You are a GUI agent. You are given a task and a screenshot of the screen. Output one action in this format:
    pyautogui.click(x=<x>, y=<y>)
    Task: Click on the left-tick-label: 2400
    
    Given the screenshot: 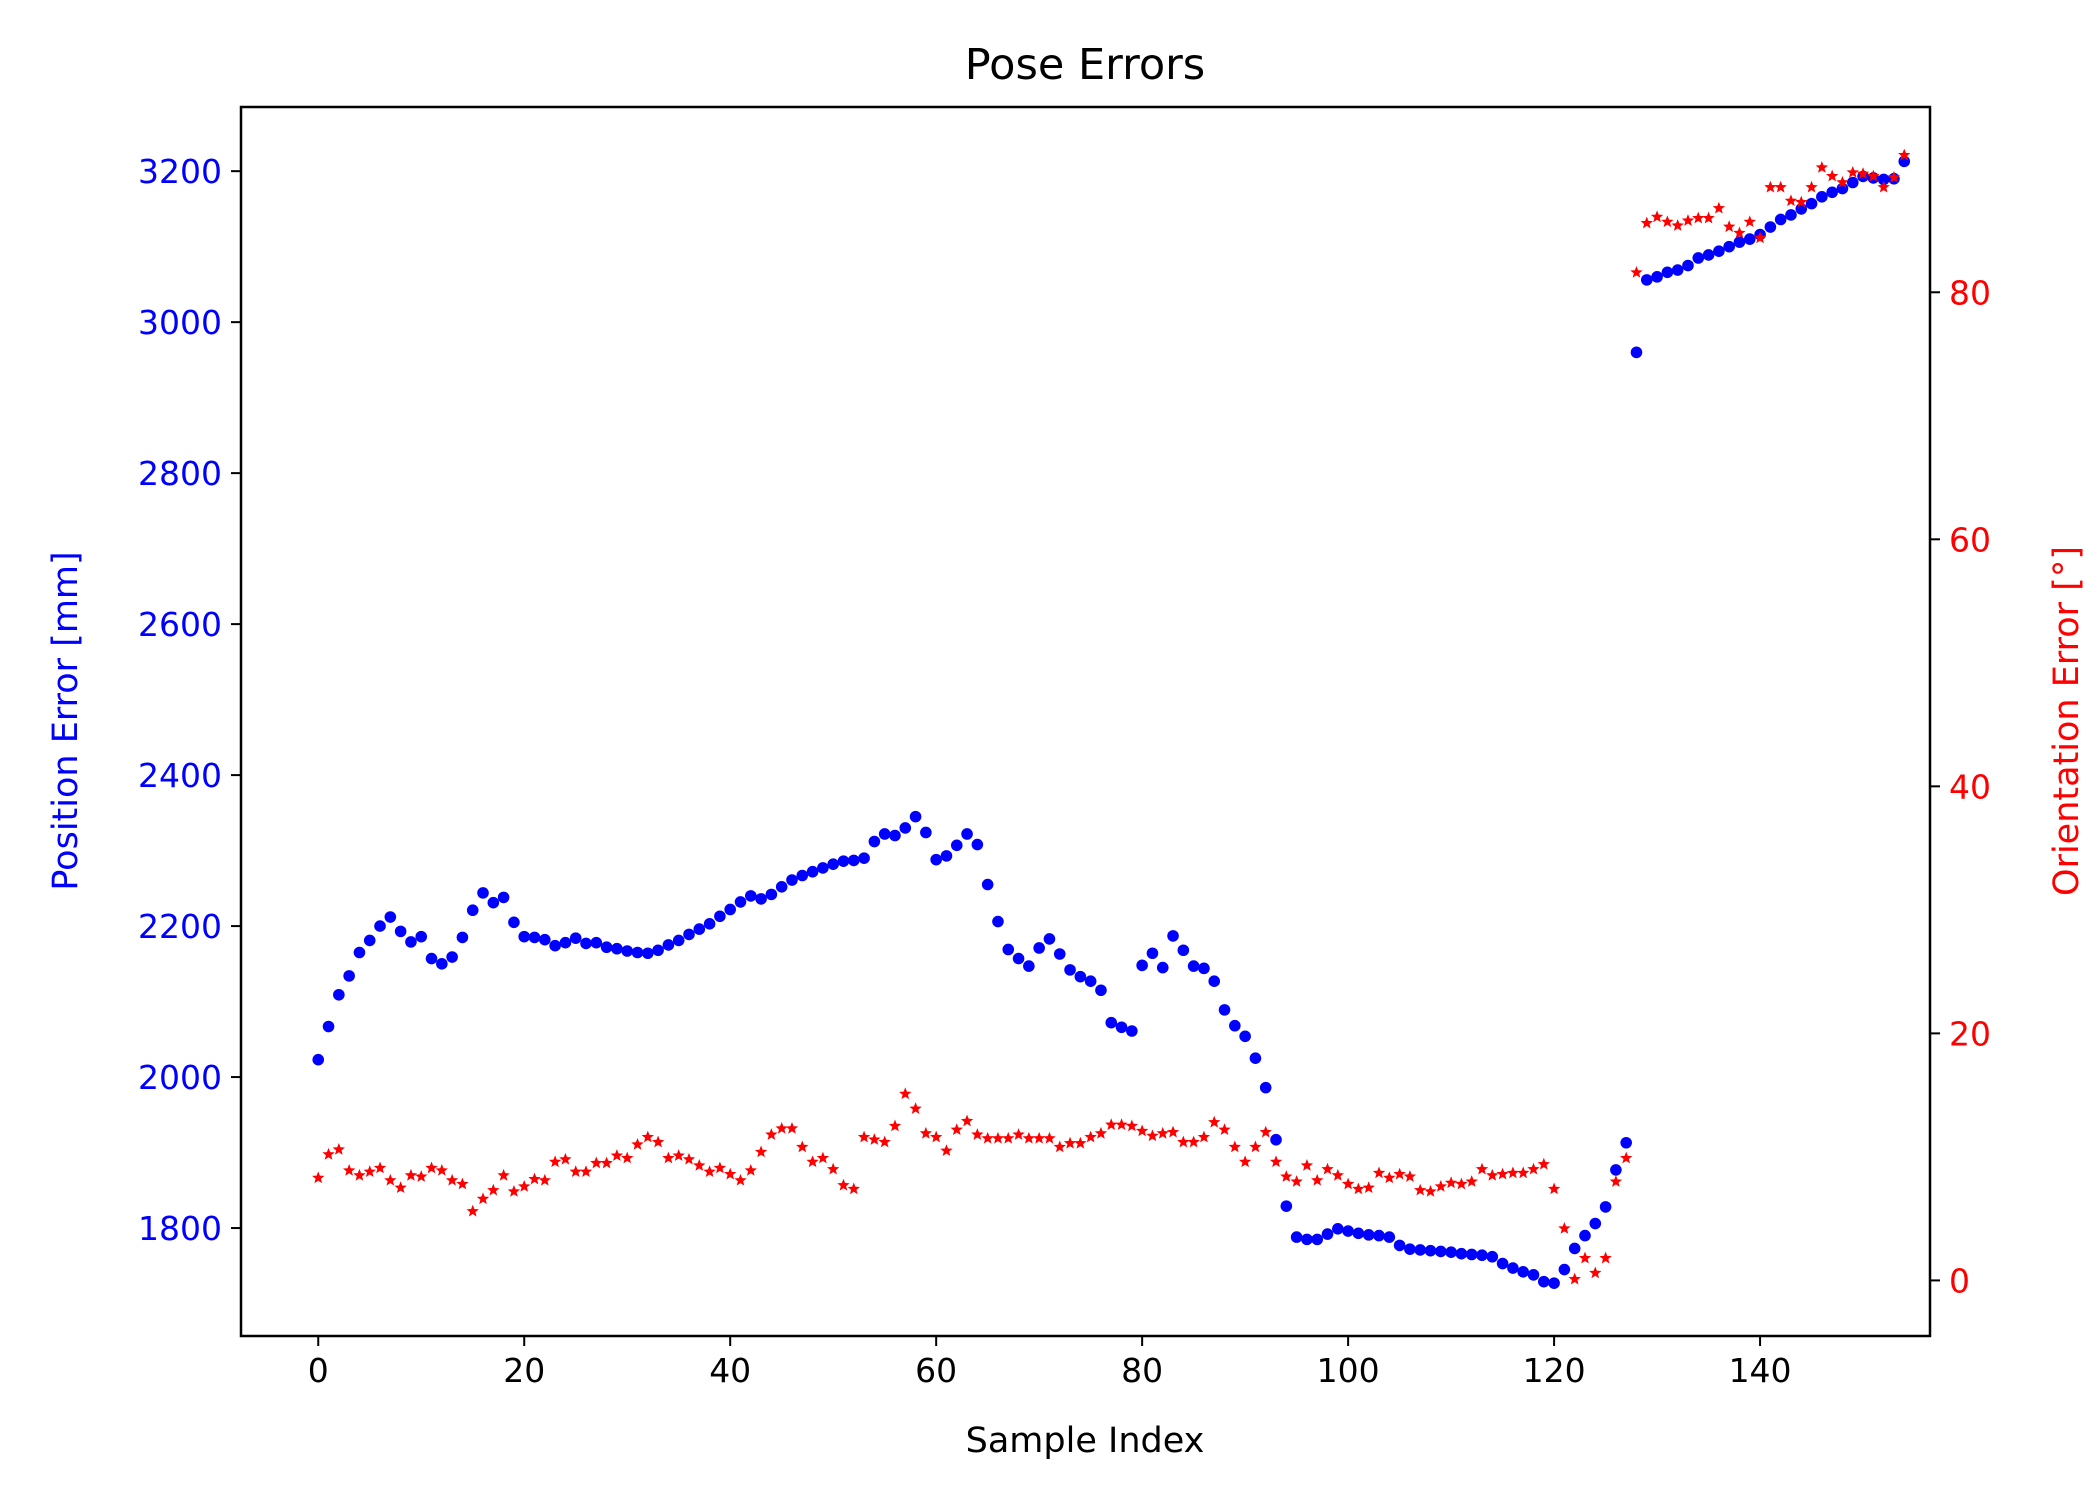 What is the action you would take?
    pyautogui.click(x=180, y=775)
    